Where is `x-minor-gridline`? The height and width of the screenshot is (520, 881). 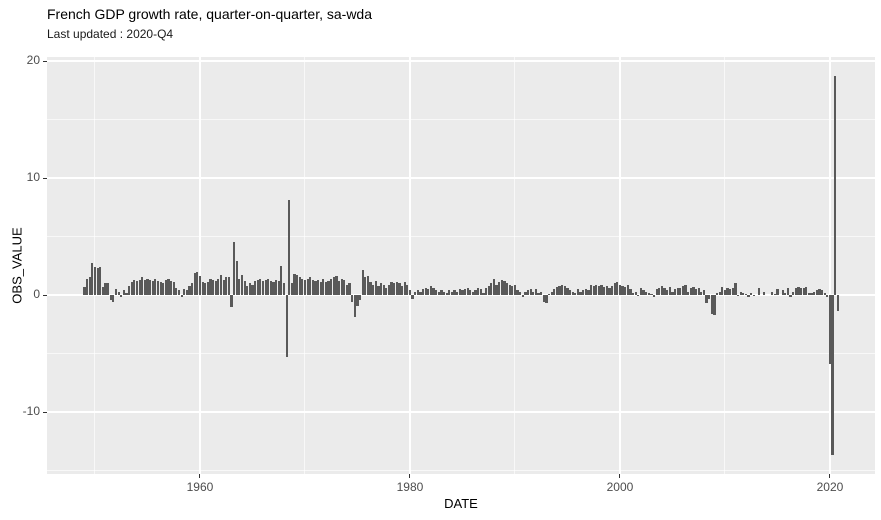
x-minor-gridline is located at coordinates (725, 265).